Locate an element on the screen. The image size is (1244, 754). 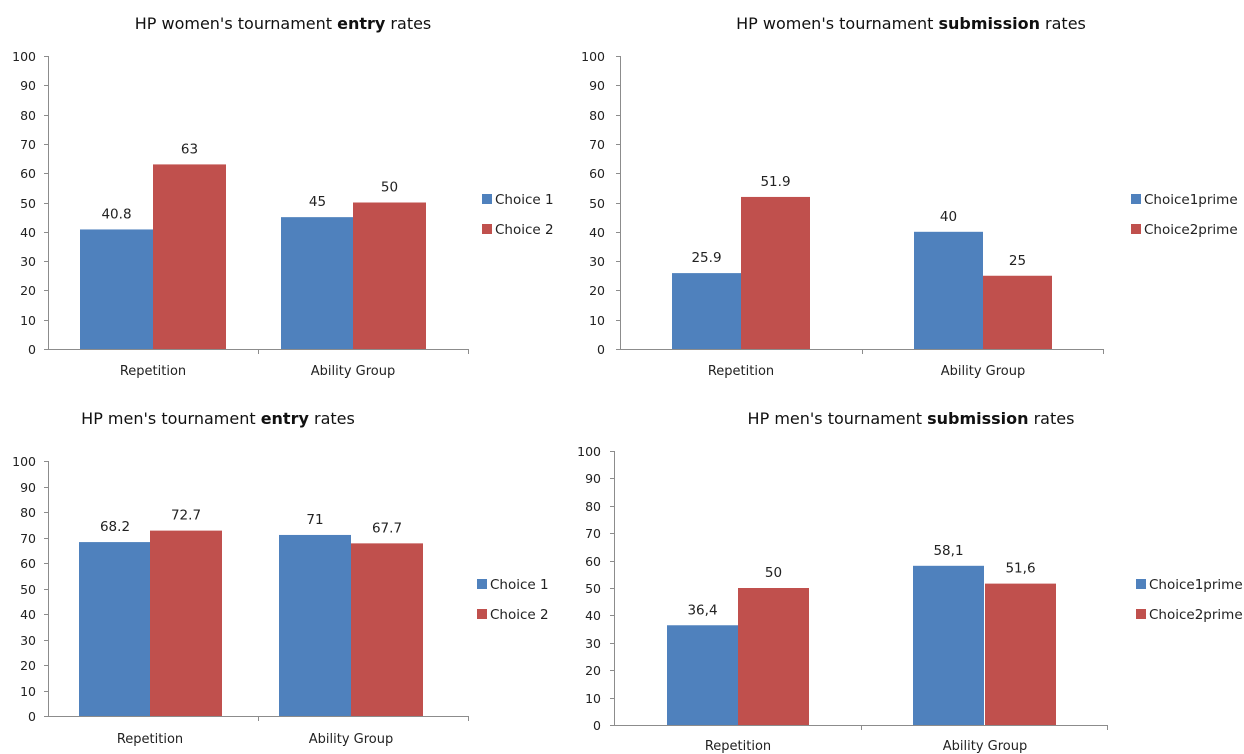
bar-data-label: 71 is located at coordinates (314, 520).